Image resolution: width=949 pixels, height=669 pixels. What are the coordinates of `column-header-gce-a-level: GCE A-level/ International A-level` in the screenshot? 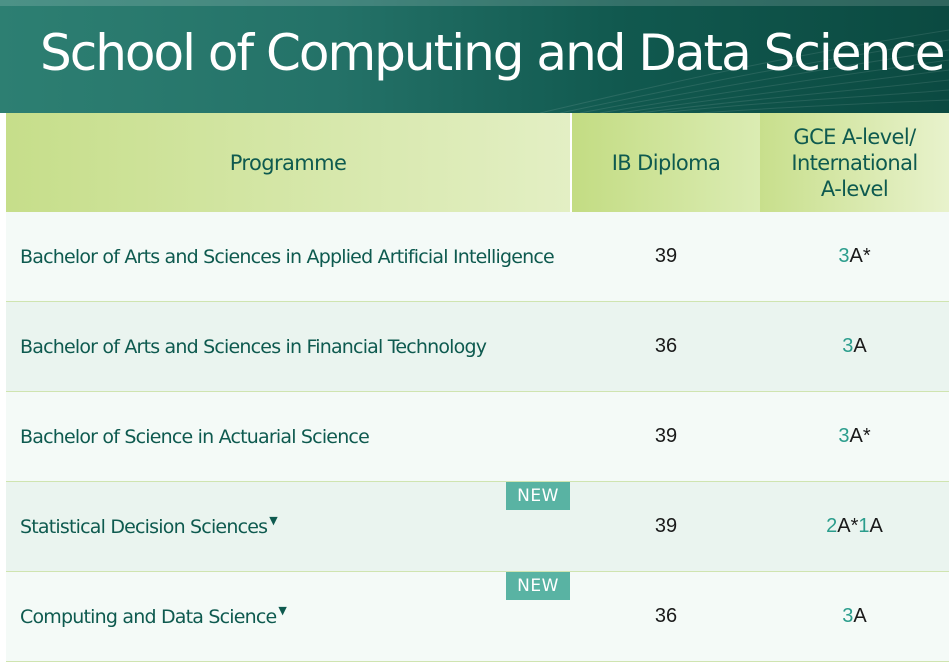 It's located at (854, 162).